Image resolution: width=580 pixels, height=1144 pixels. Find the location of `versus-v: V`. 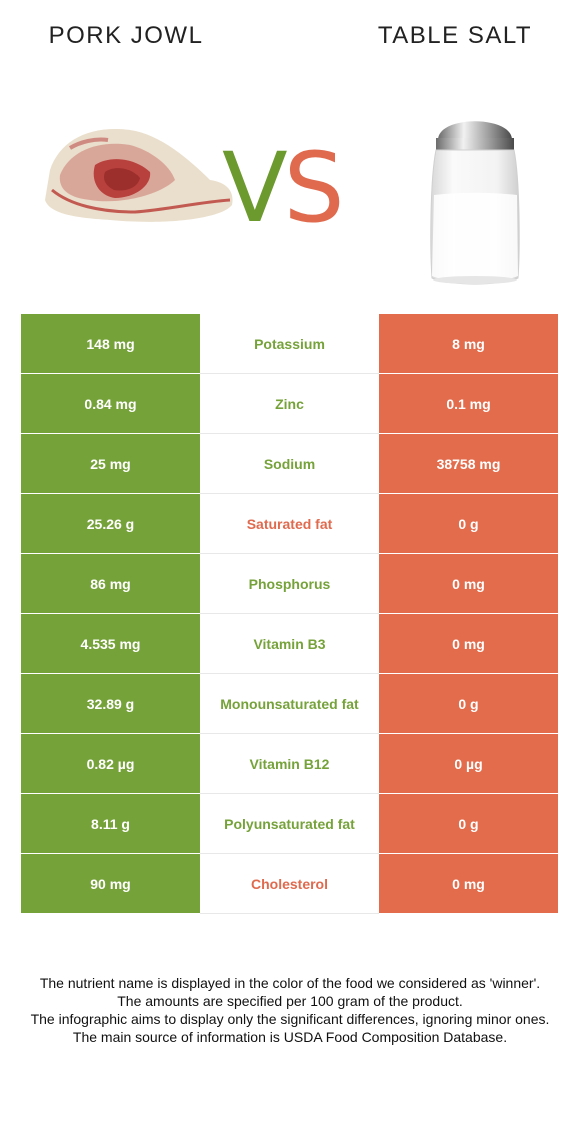

versus-v: V is located at coordinates (255, 188).